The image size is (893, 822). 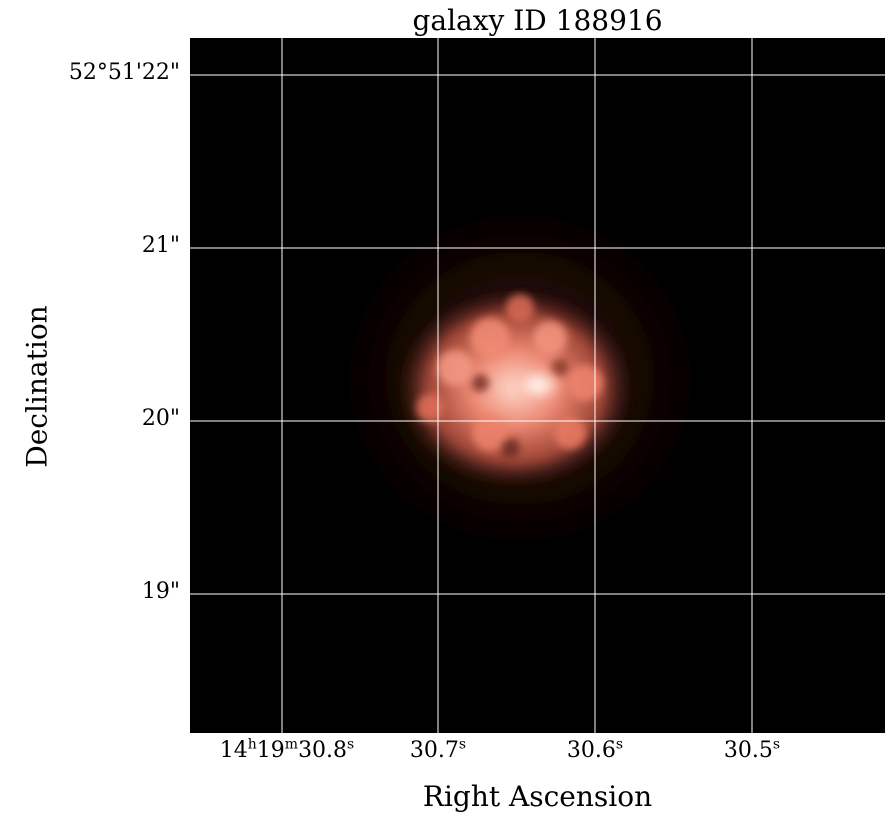 I want to click on y-axis-label: Declination, so click(x=37, y=386).